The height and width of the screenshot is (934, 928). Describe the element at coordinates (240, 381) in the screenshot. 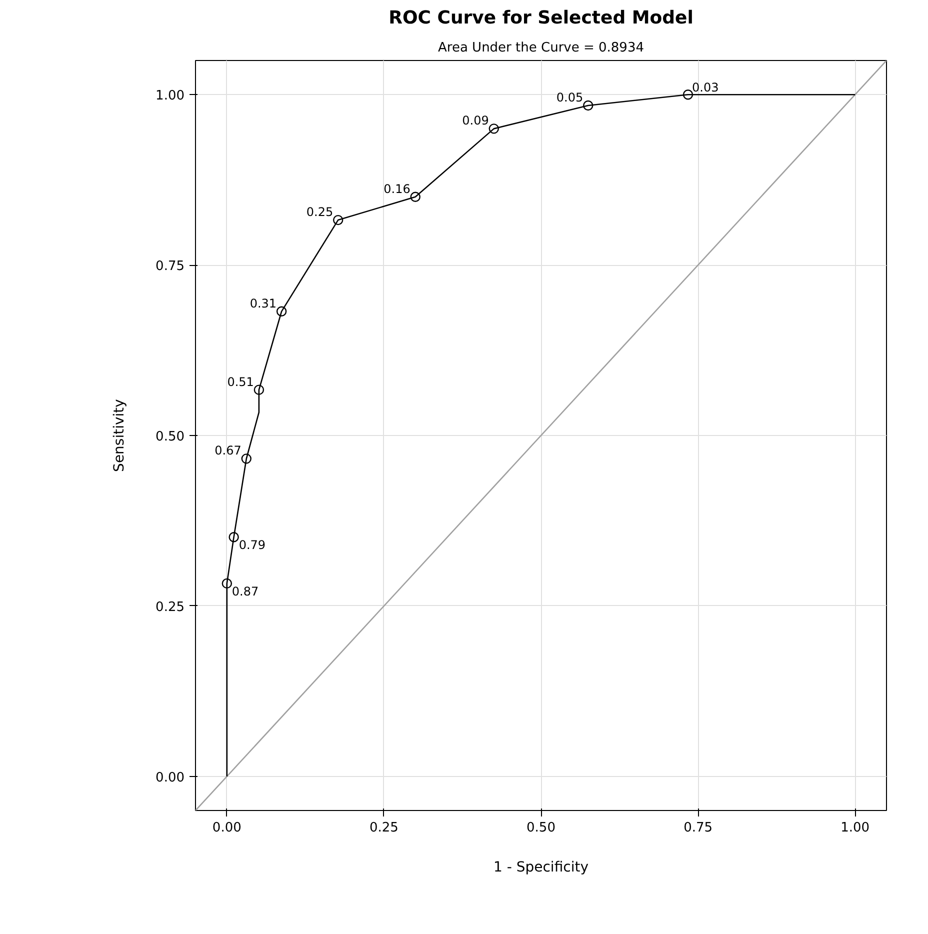

I see `annotation: 0.51` at that location.